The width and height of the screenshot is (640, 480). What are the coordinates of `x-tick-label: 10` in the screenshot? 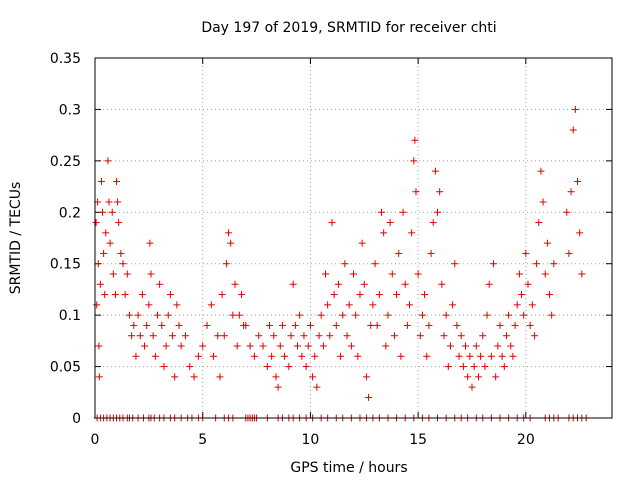 It's located at (311, 440).